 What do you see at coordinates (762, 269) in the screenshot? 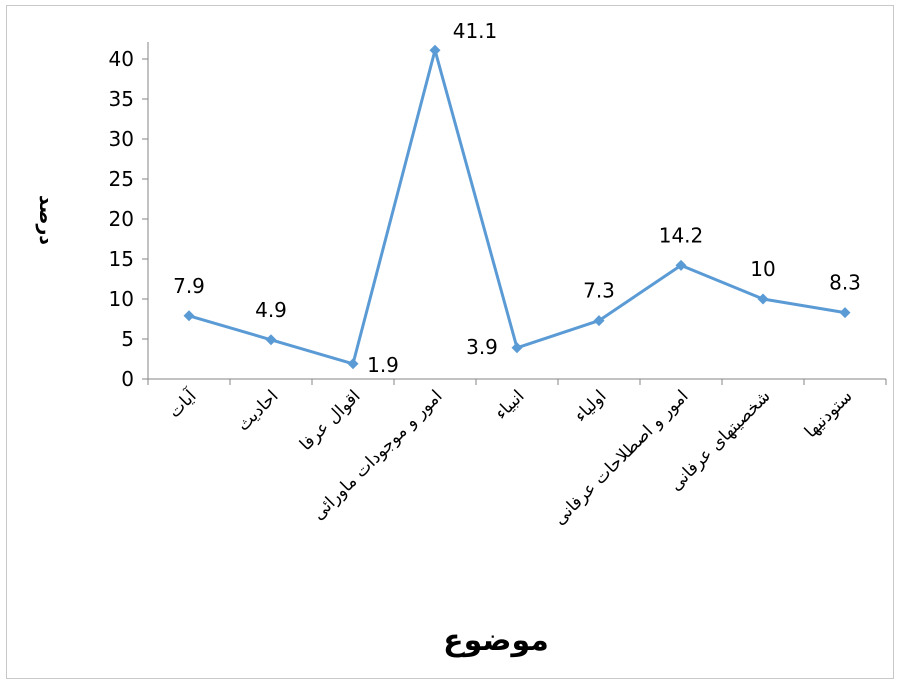
I see `data-label: 10` at bounding box center [762, 269].